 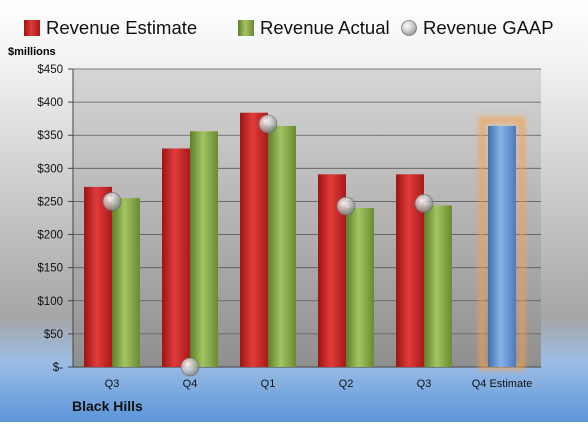 I want to click on y-tick-label: $100, so click(x=50, y=302).